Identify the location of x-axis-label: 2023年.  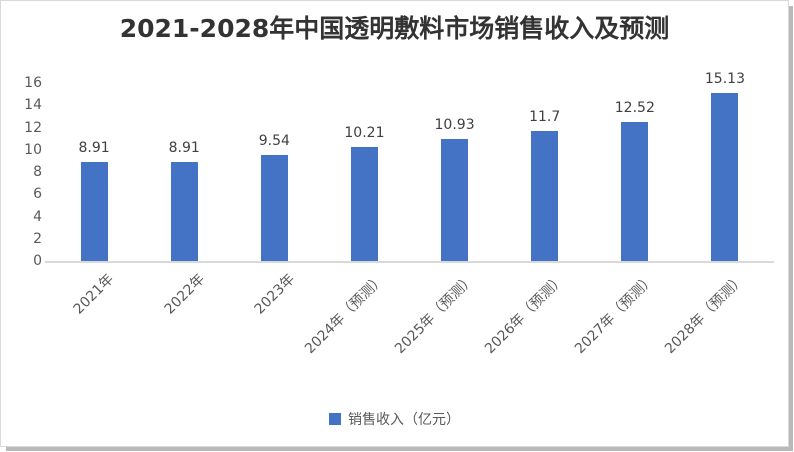
(274, 294).